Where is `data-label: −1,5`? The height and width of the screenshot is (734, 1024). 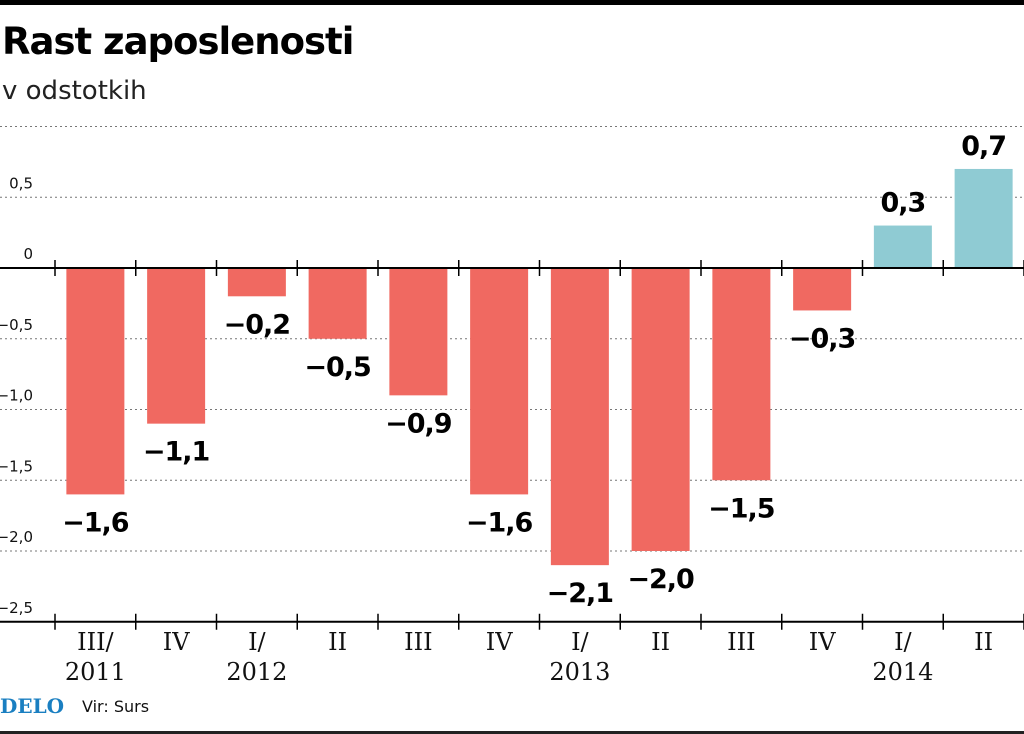
data-label: −1,5 is located at coordinates (741, 508).